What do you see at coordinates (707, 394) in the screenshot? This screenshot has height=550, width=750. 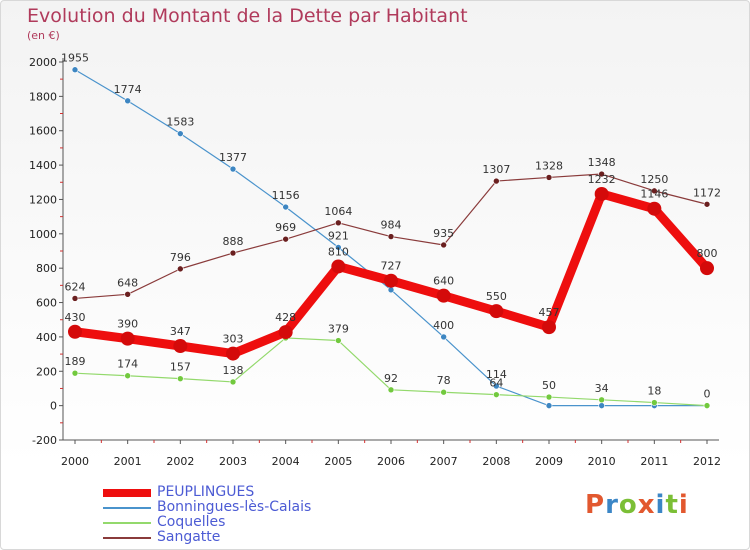 I see `data-label-coquelles: 0` at bounding box center [707, 394].